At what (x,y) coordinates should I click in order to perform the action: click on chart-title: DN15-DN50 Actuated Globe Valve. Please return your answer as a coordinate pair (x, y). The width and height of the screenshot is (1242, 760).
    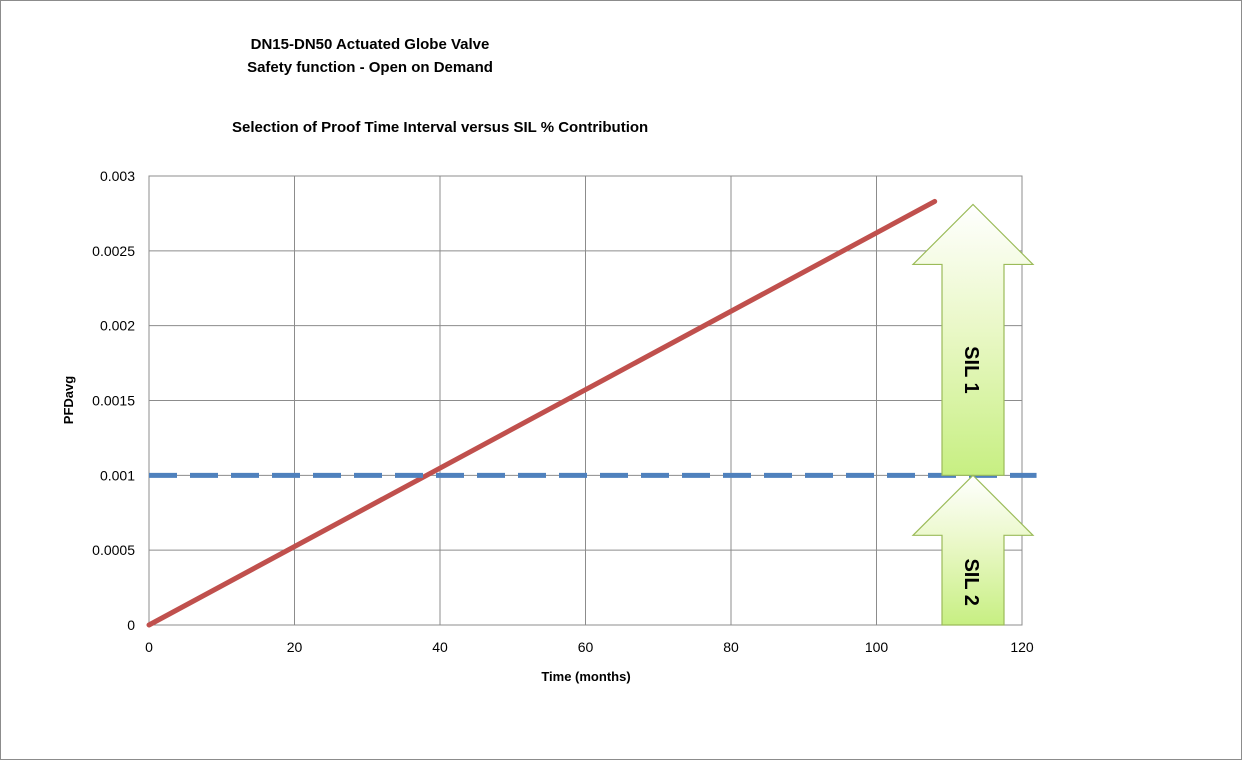
    Looking at the image, I should click on (370, 44).